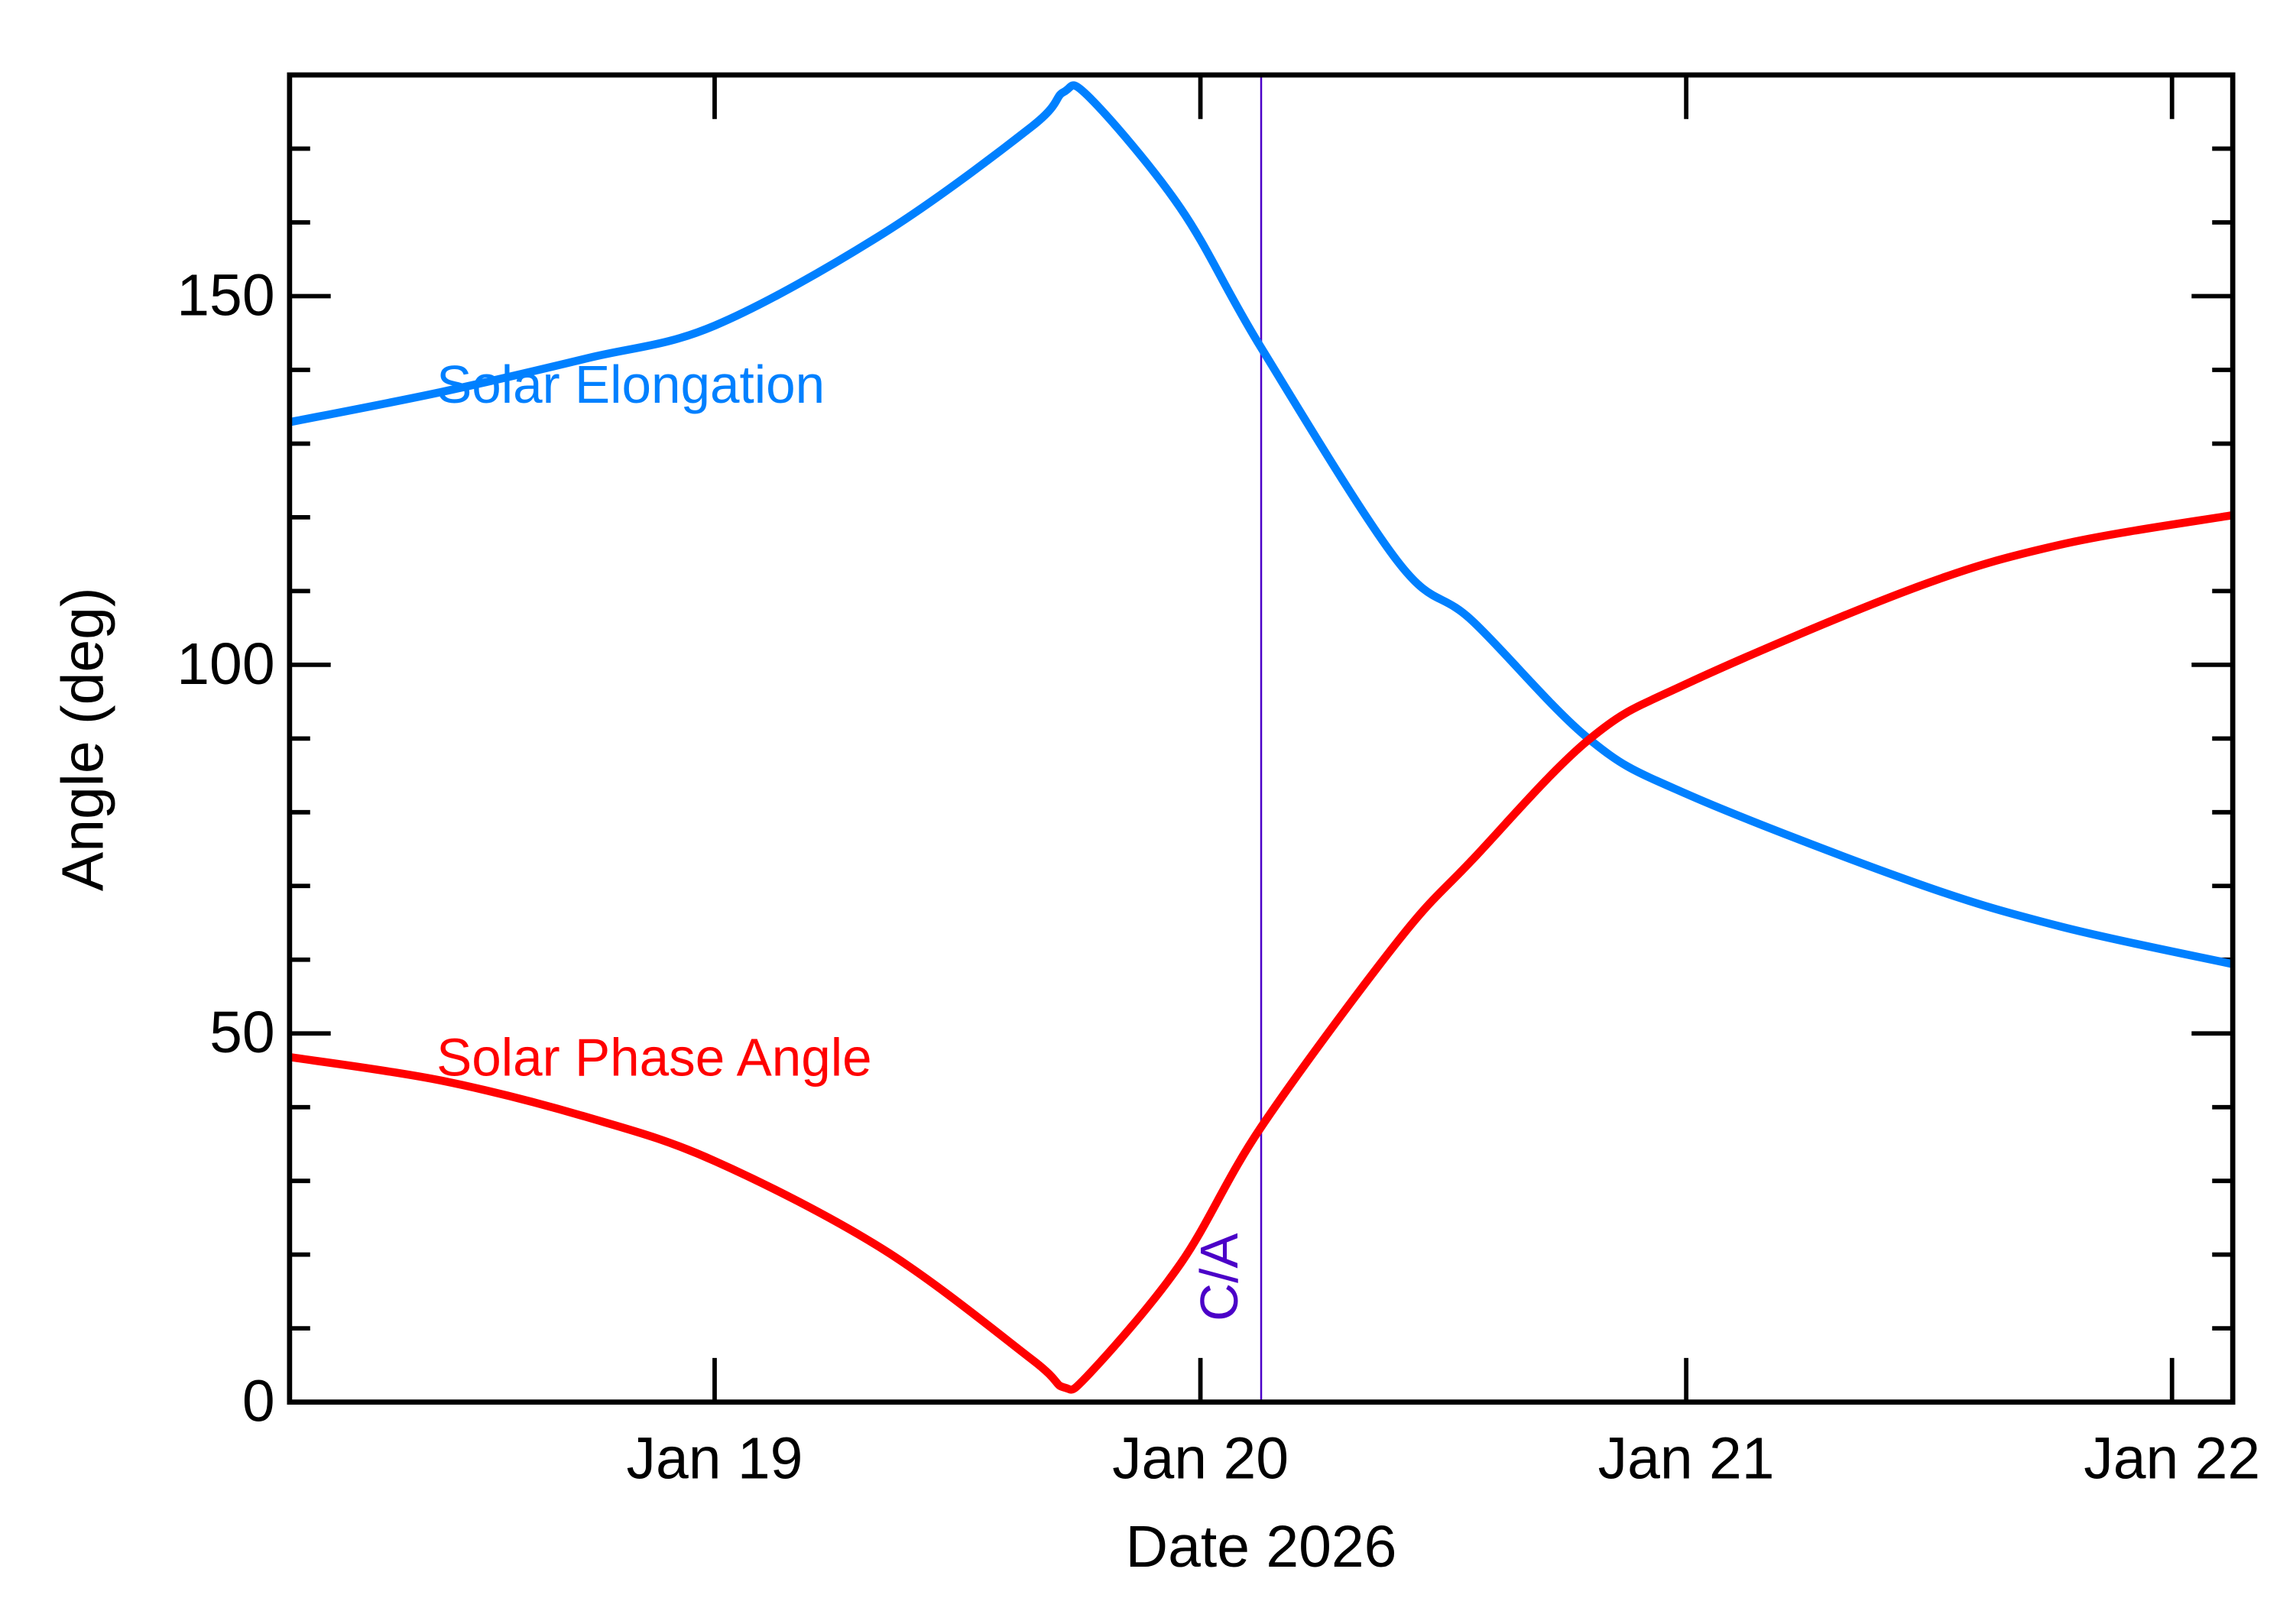 The height and width of the screenshot is (1624, 2293). I want to click on y-tick-label: 150, so click(225, 296).